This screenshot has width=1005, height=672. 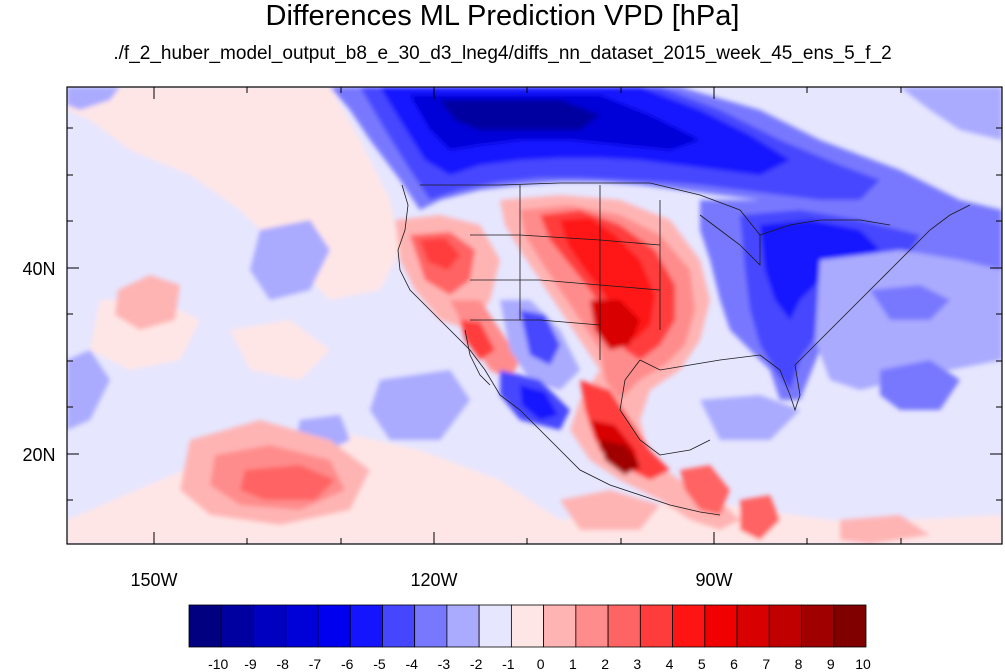 What do you see at coordinates (250, 664) in the screenshot?
I see `colorbar-label: -9` at bounding box center [250, 664].